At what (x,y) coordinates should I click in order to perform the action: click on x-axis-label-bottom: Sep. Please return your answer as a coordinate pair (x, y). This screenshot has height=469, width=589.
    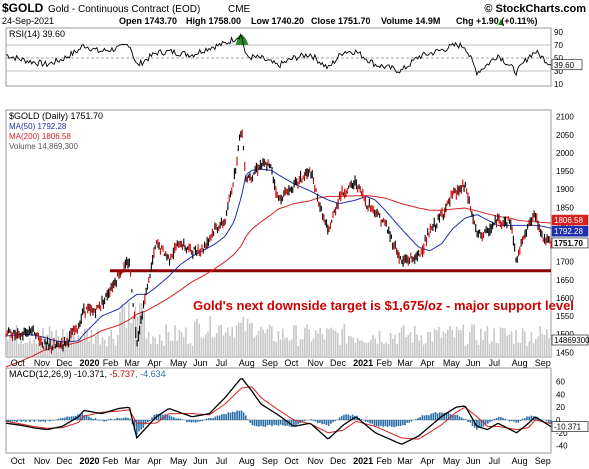
    Looking at the image, I should click on (270, 461).